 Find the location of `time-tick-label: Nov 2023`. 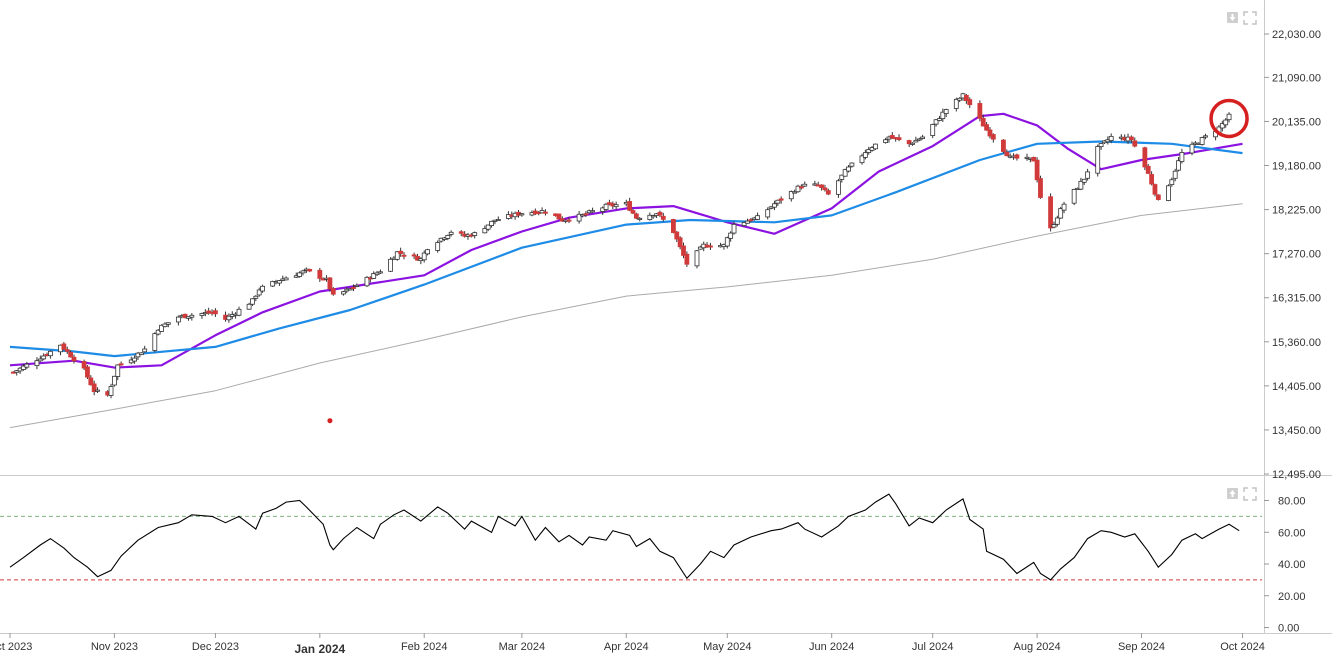

time-tick-label: Nov 2023 is located at coordinates (114, 647).